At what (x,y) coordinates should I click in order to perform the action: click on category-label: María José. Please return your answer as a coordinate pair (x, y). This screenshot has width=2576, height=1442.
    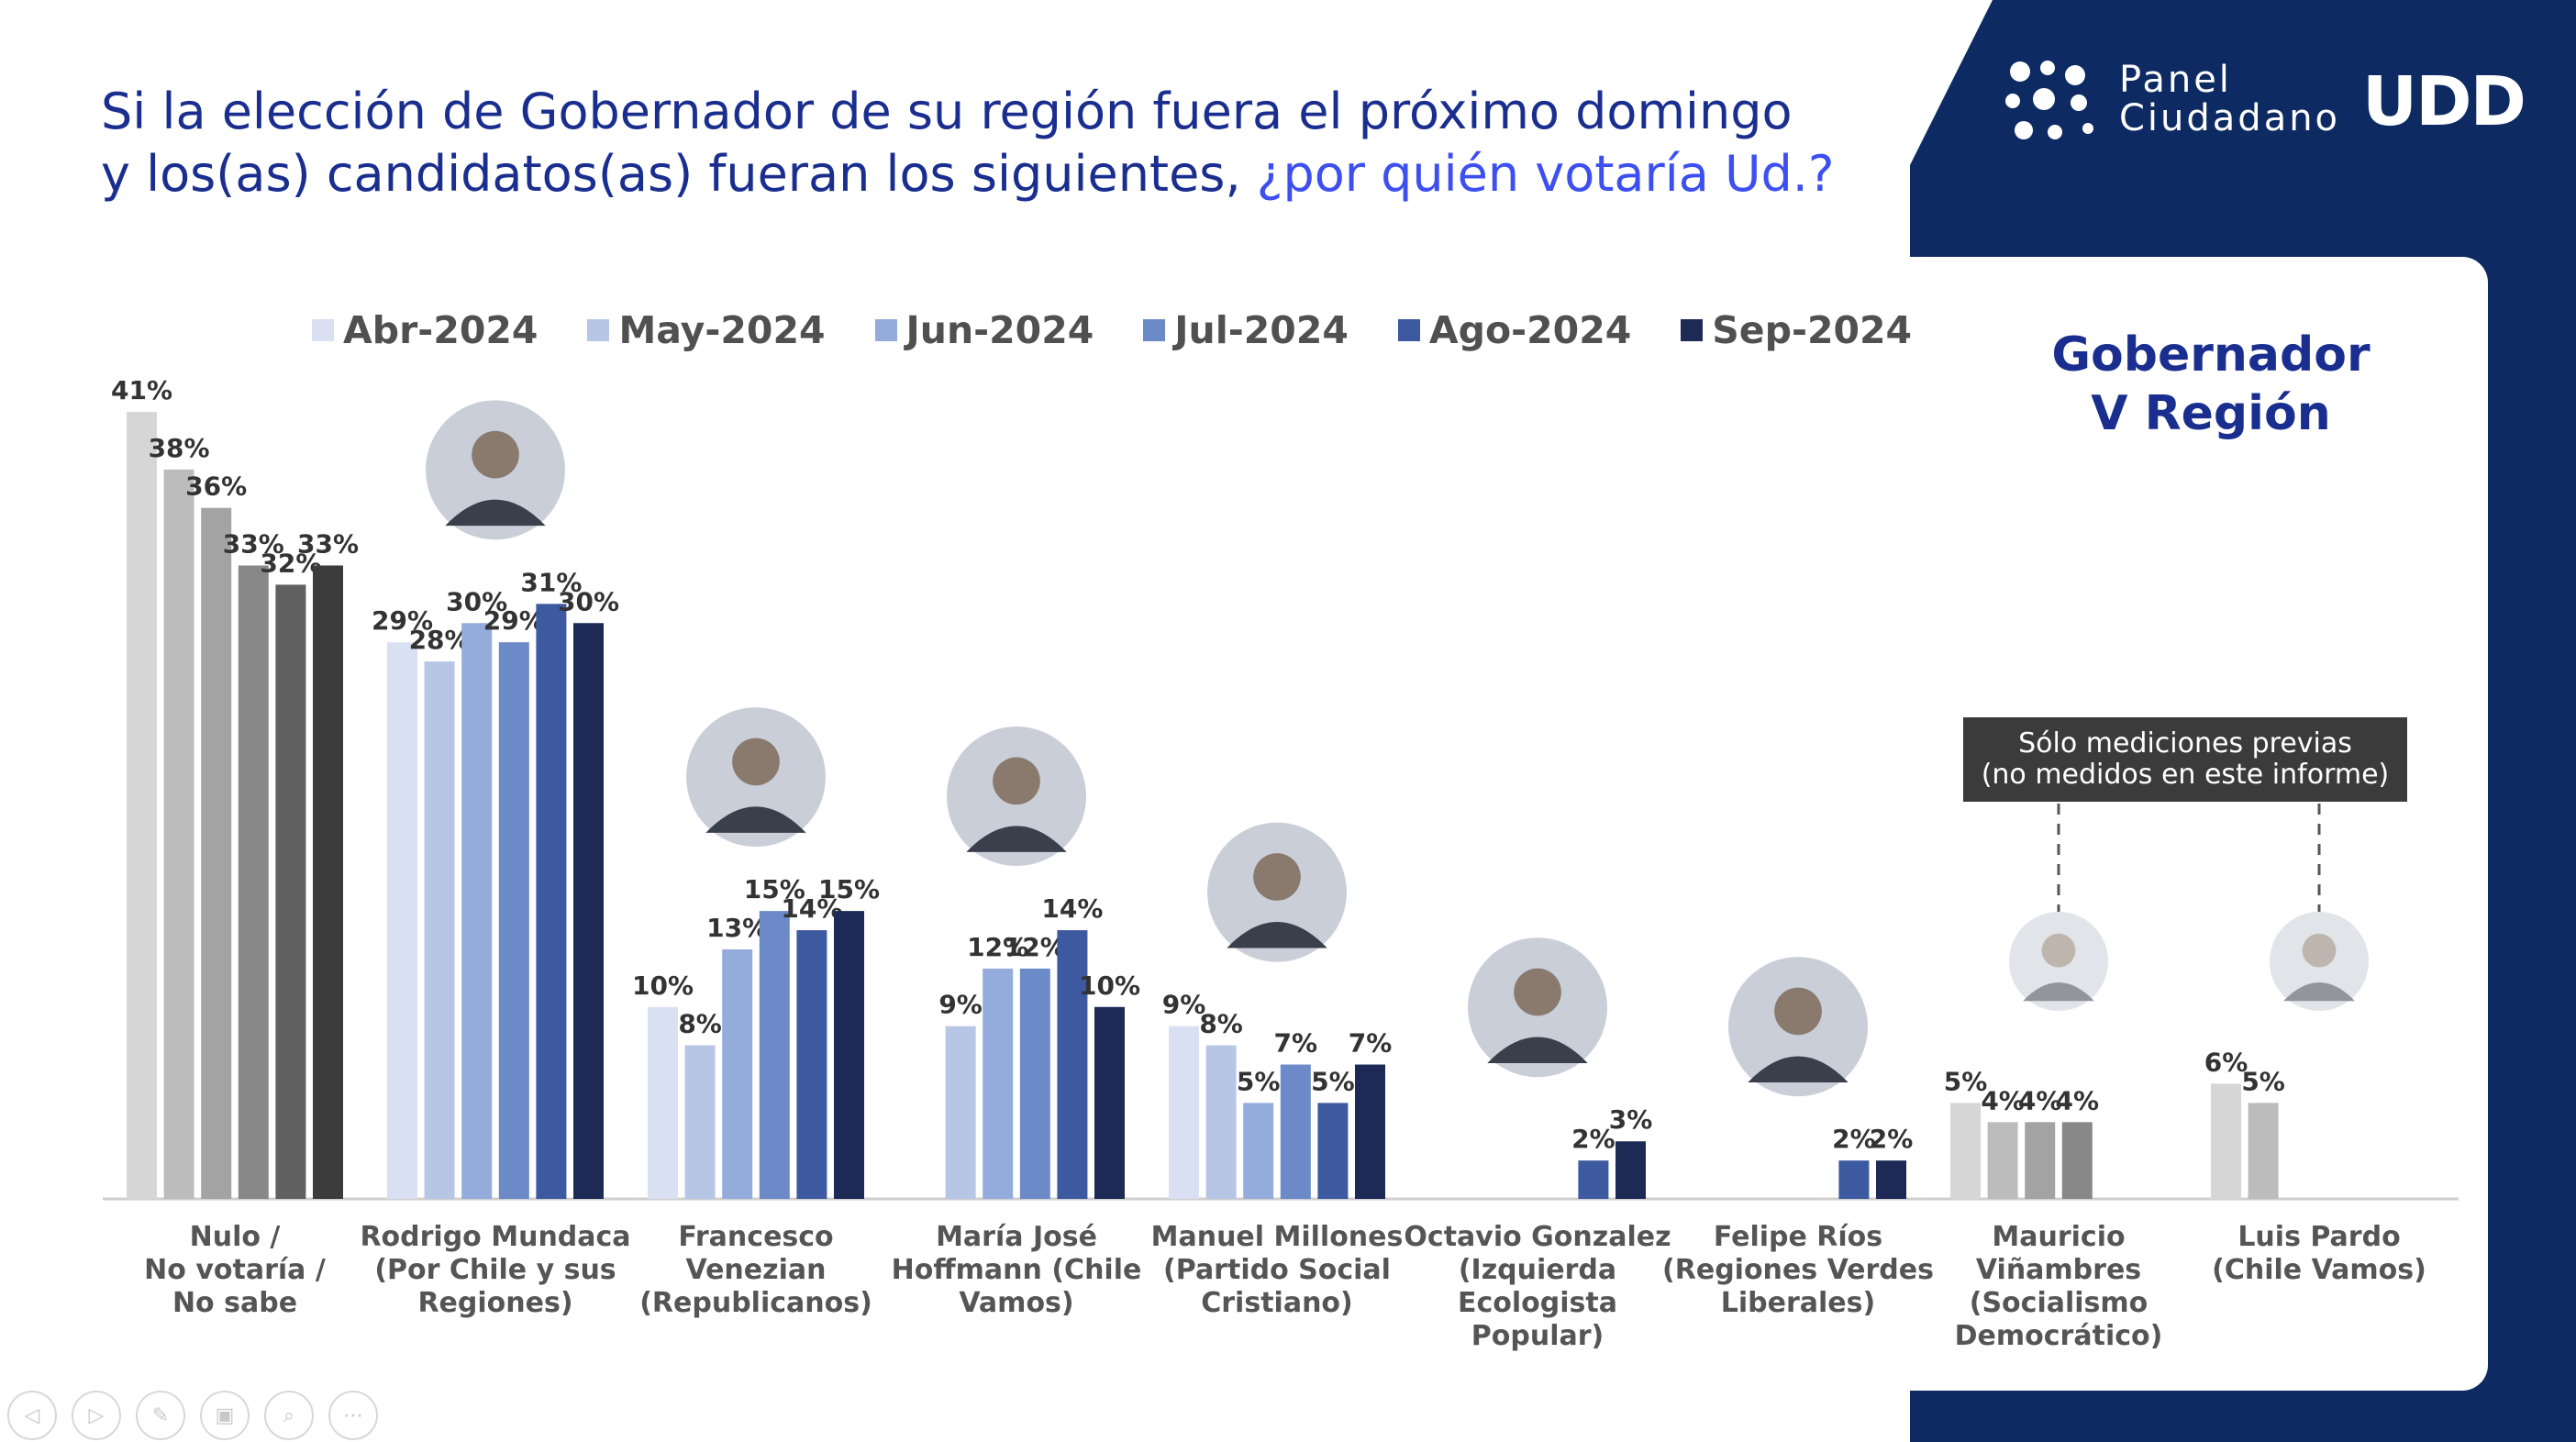
    Looking at the image, I should click on (1016, 1237).